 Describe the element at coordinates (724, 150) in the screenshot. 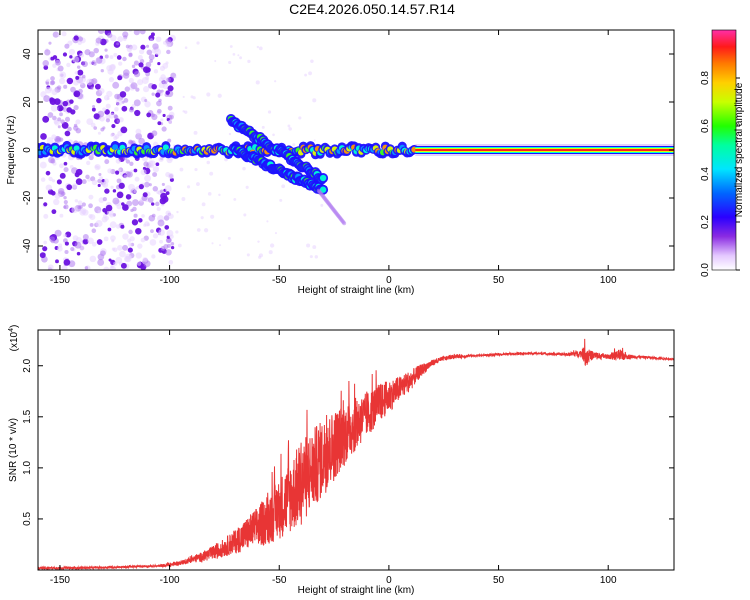

I see `colorbar-gradient` at that location.